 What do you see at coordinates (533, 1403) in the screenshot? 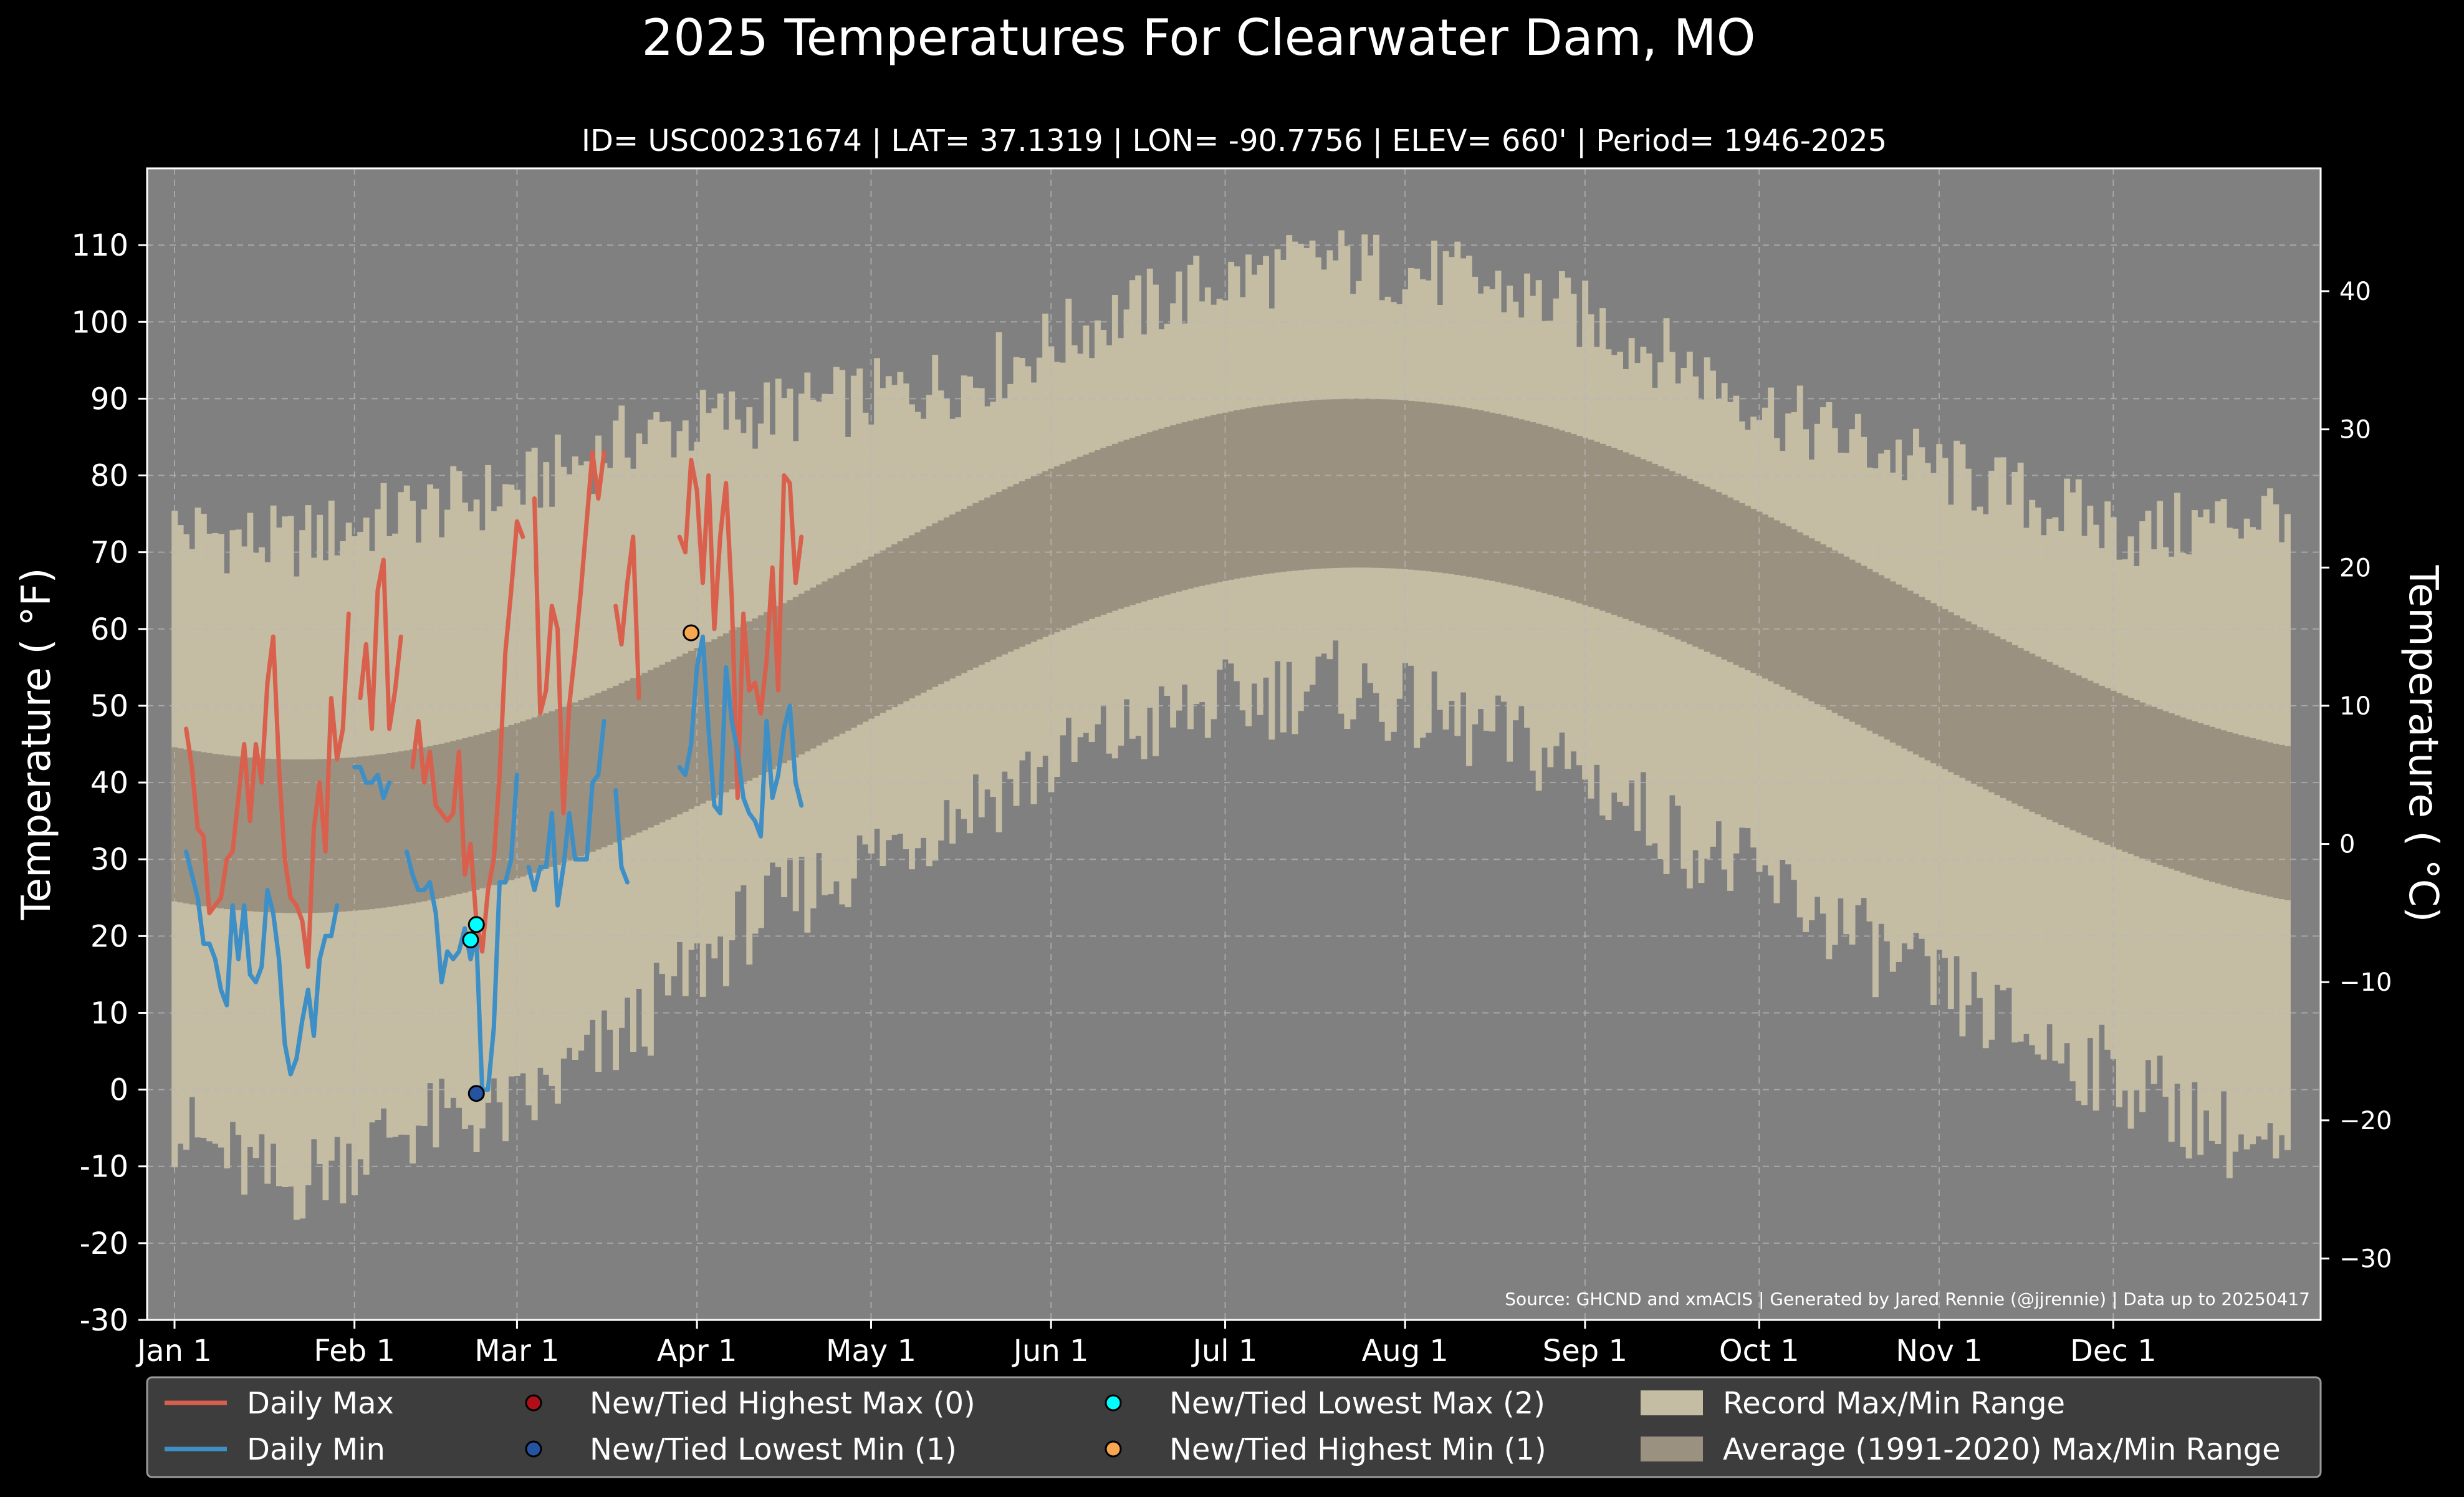
I see `legend-dot-swatch` at bounding box center [533, 1403].